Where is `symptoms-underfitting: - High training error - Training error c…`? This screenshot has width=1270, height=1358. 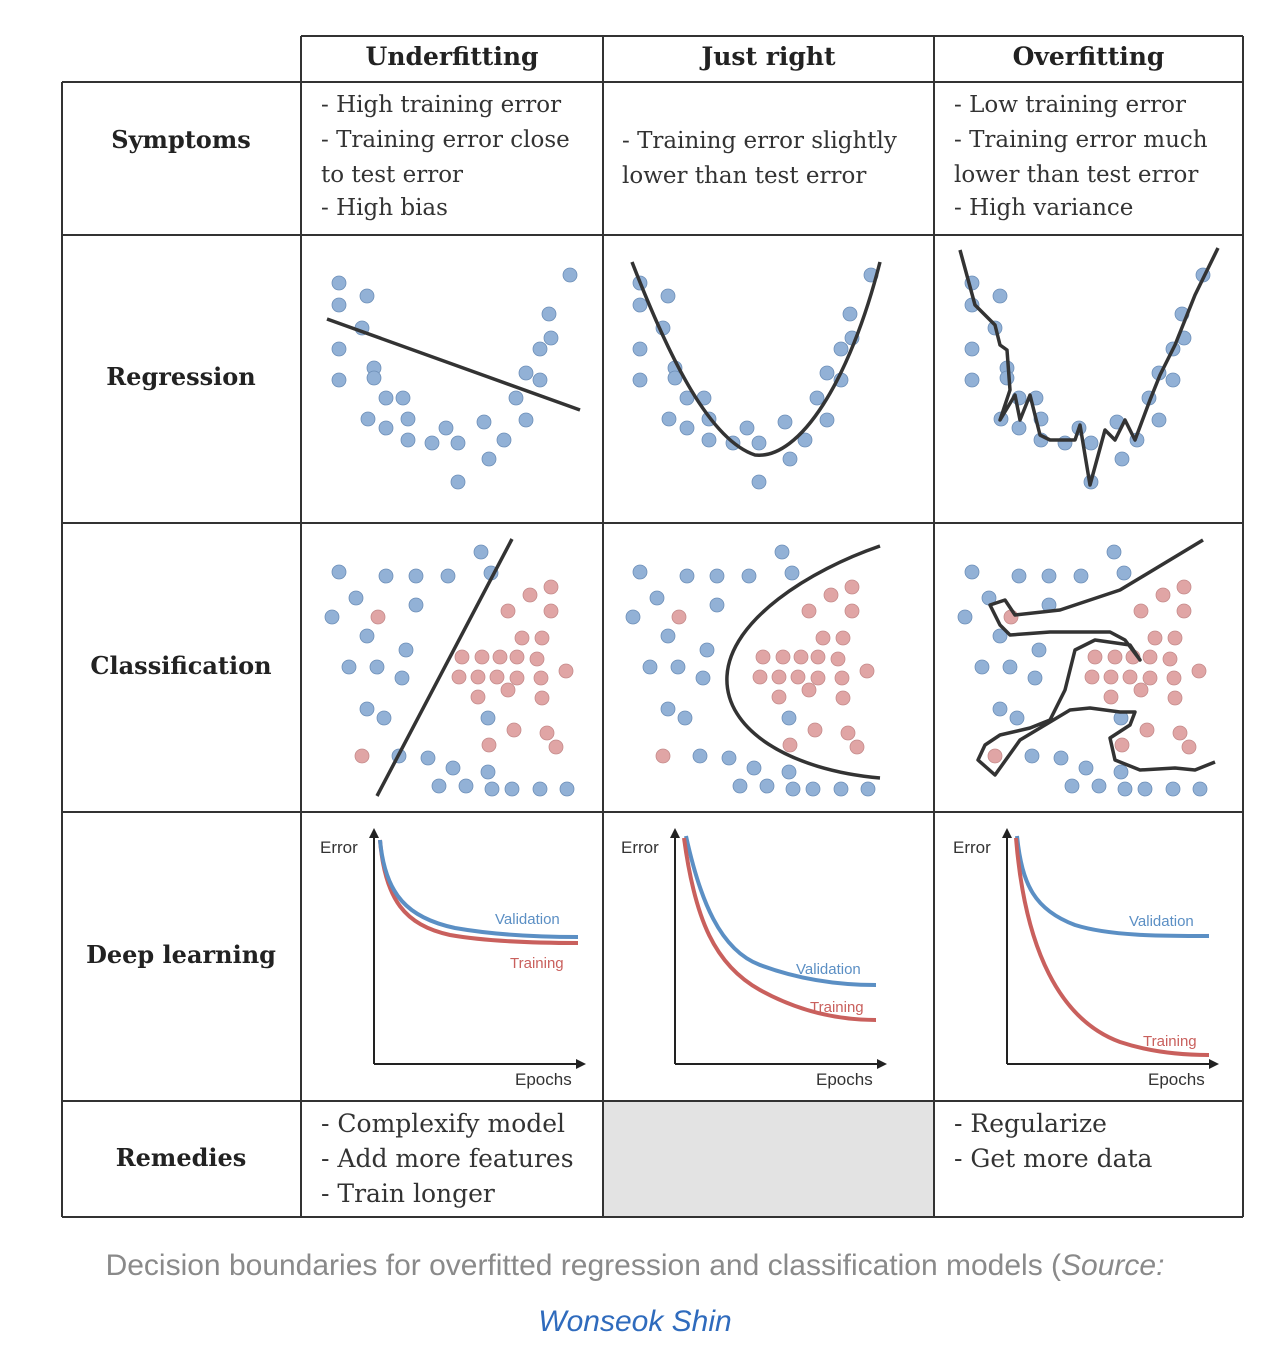 symptoms-underfitting: - High training error - Training error c… is located at coordinates (445, 157).